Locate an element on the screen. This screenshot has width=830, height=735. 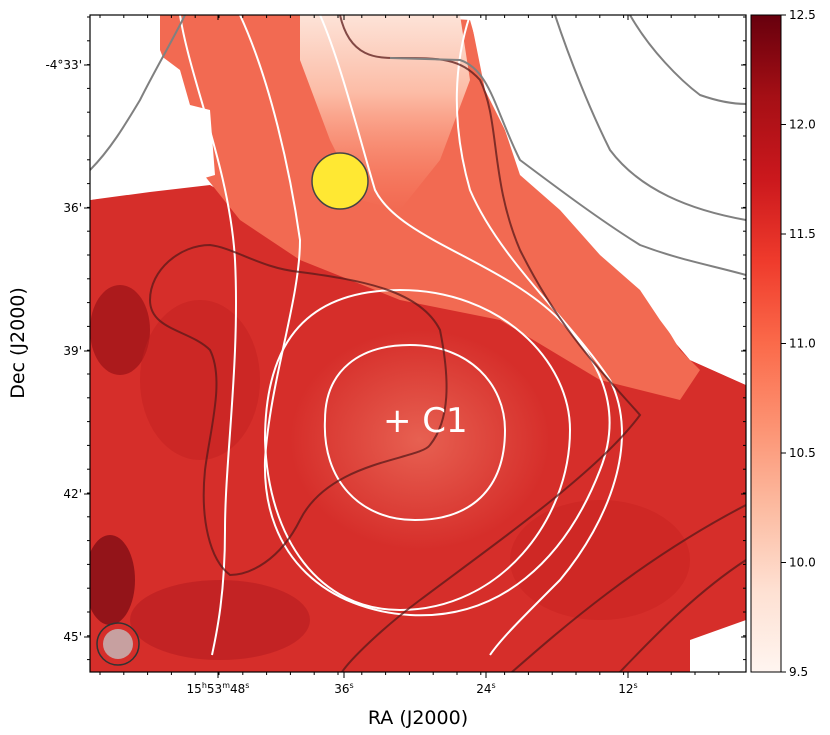
colorbar-ticks is located at coordinates (783, 343).